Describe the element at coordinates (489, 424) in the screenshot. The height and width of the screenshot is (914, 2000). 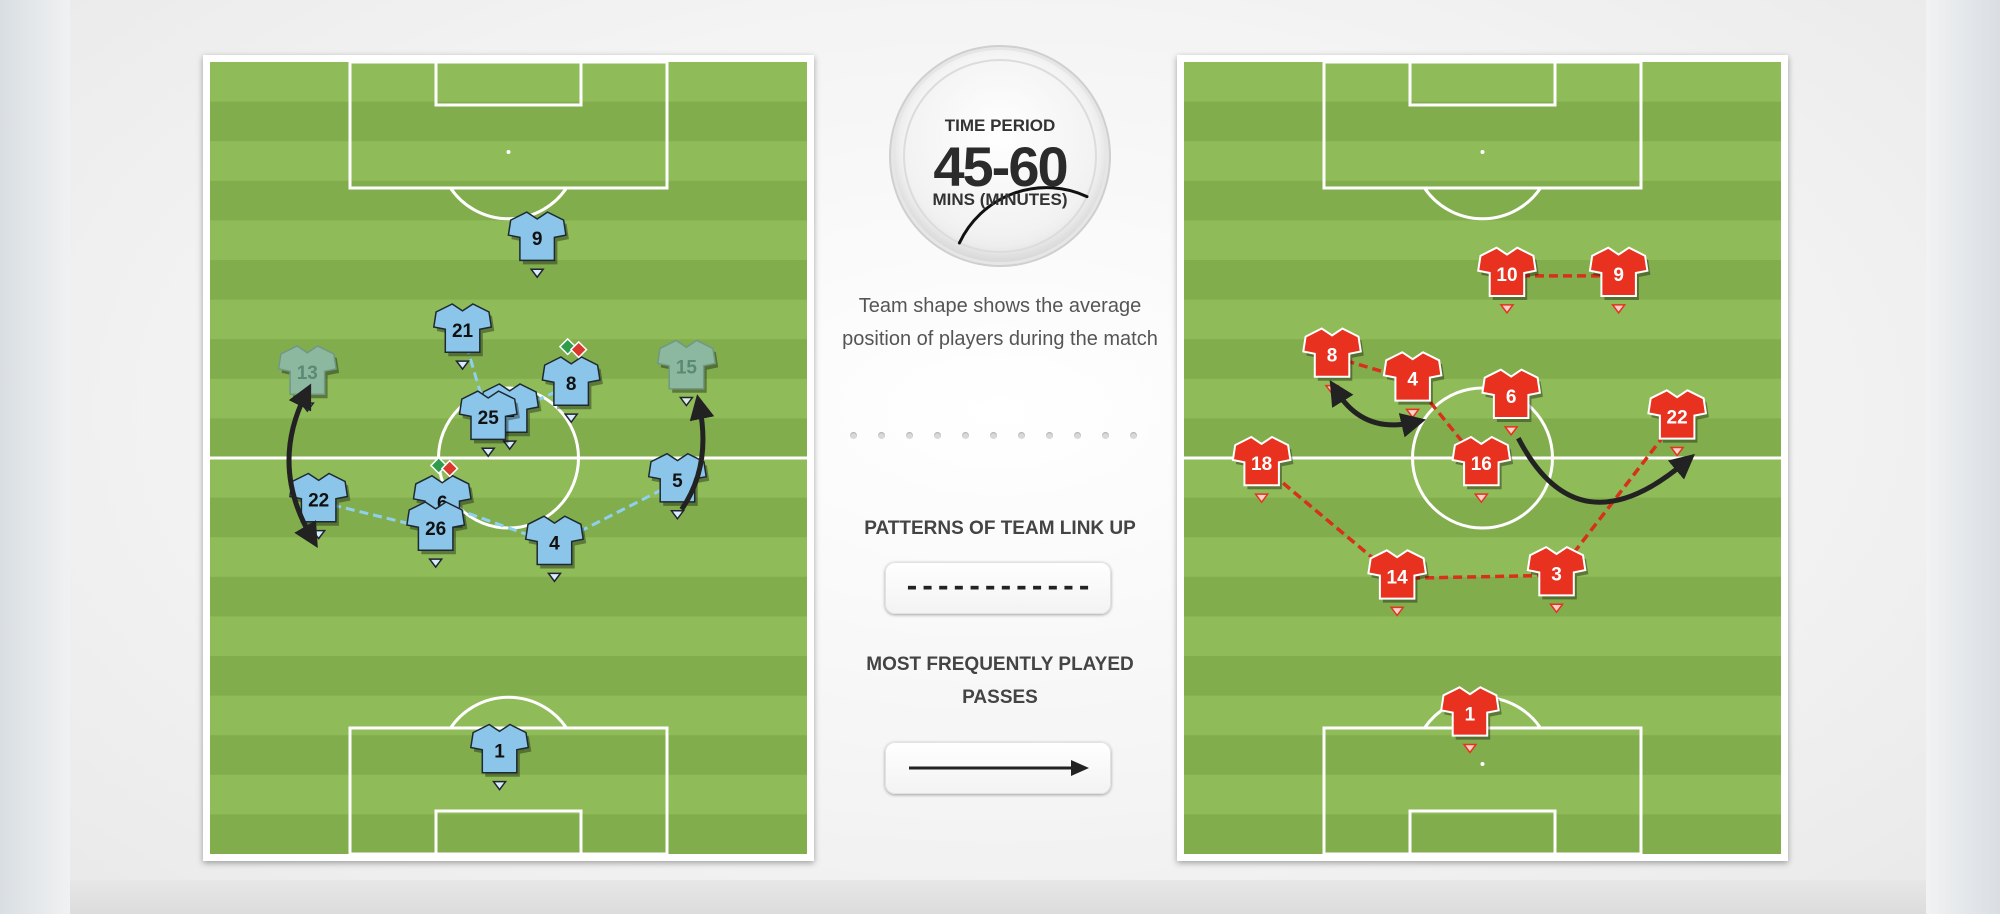
I see `player-home-25: 25` at that location.